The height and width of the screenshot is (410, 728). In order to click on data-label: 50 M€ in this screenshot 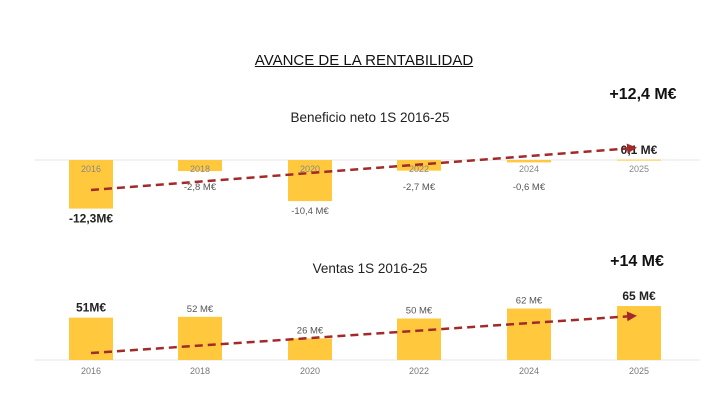, I will do `click(419, 311)`.